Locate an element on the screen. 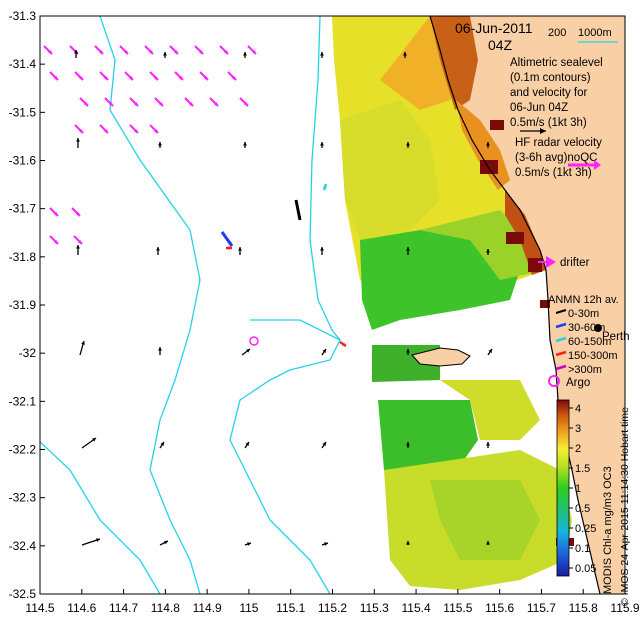  x-tick-label: 114.8 is located at coordinates (165, 608).